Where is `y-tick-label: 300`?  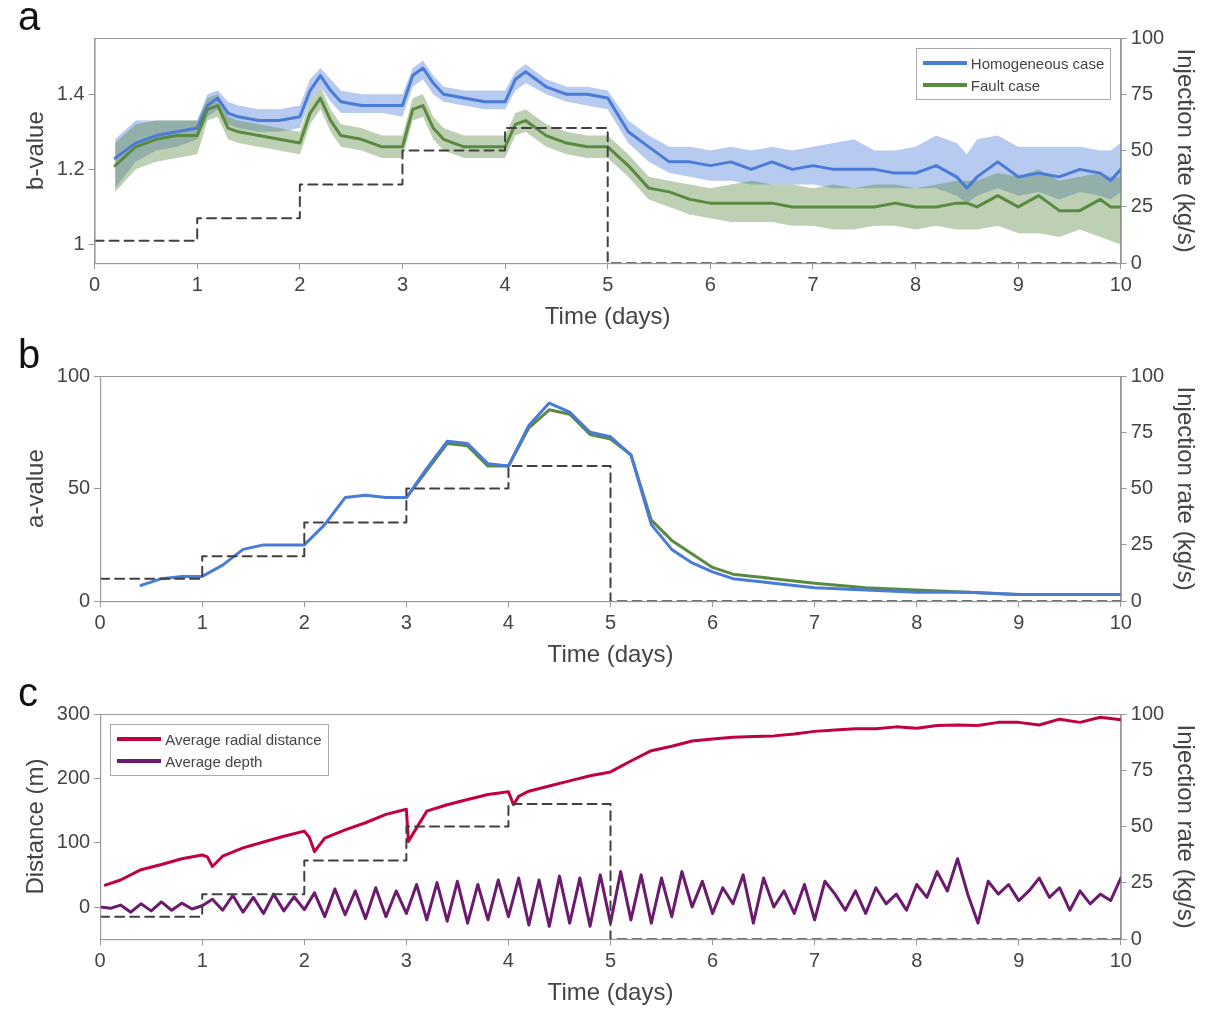 y-tick-label: 300 is located at coordinates (73, 712).